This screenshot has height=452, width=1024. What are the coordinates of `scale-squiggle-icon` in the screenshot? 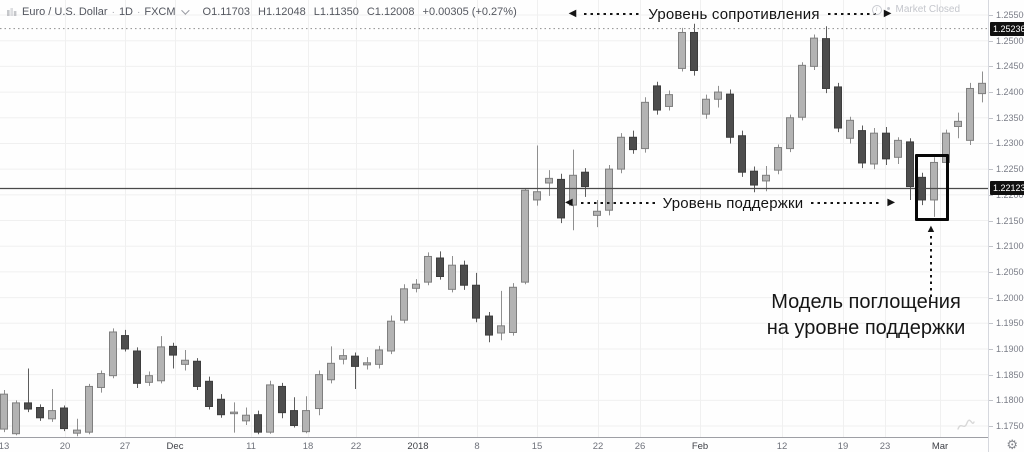 It's located at (966, 424).